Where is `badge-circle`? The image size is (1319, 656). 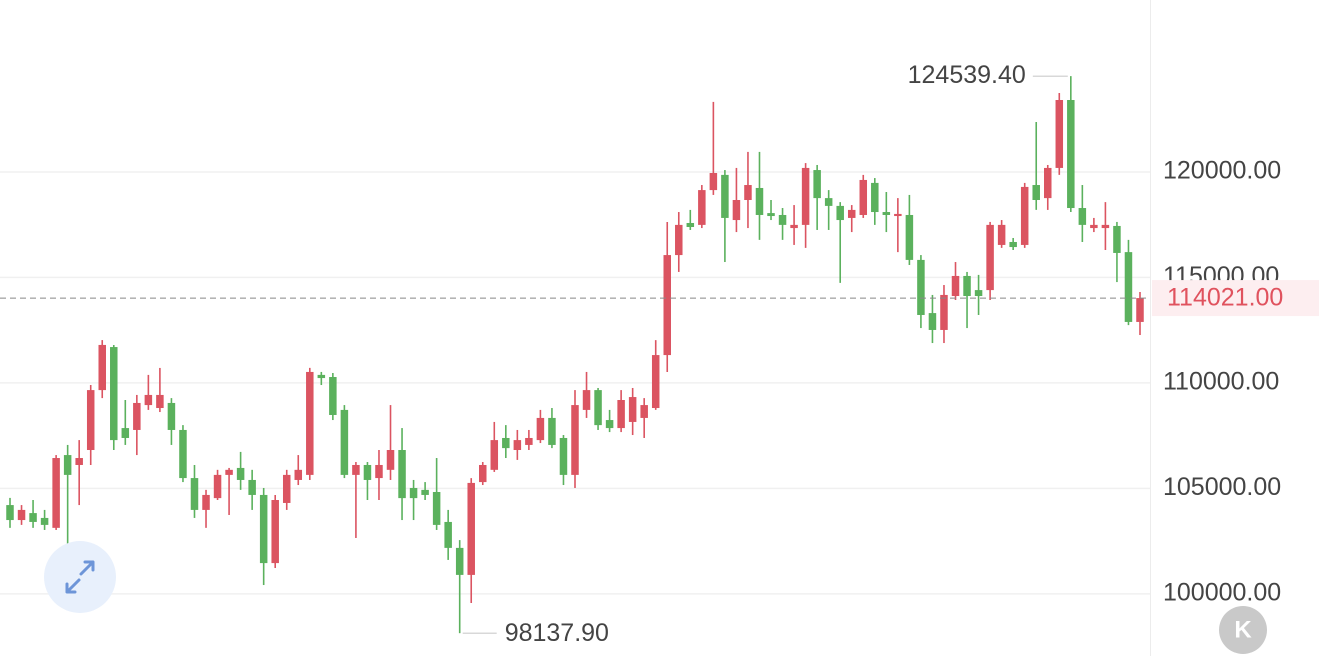
badge-circle is located at coordinates (1243, 630).